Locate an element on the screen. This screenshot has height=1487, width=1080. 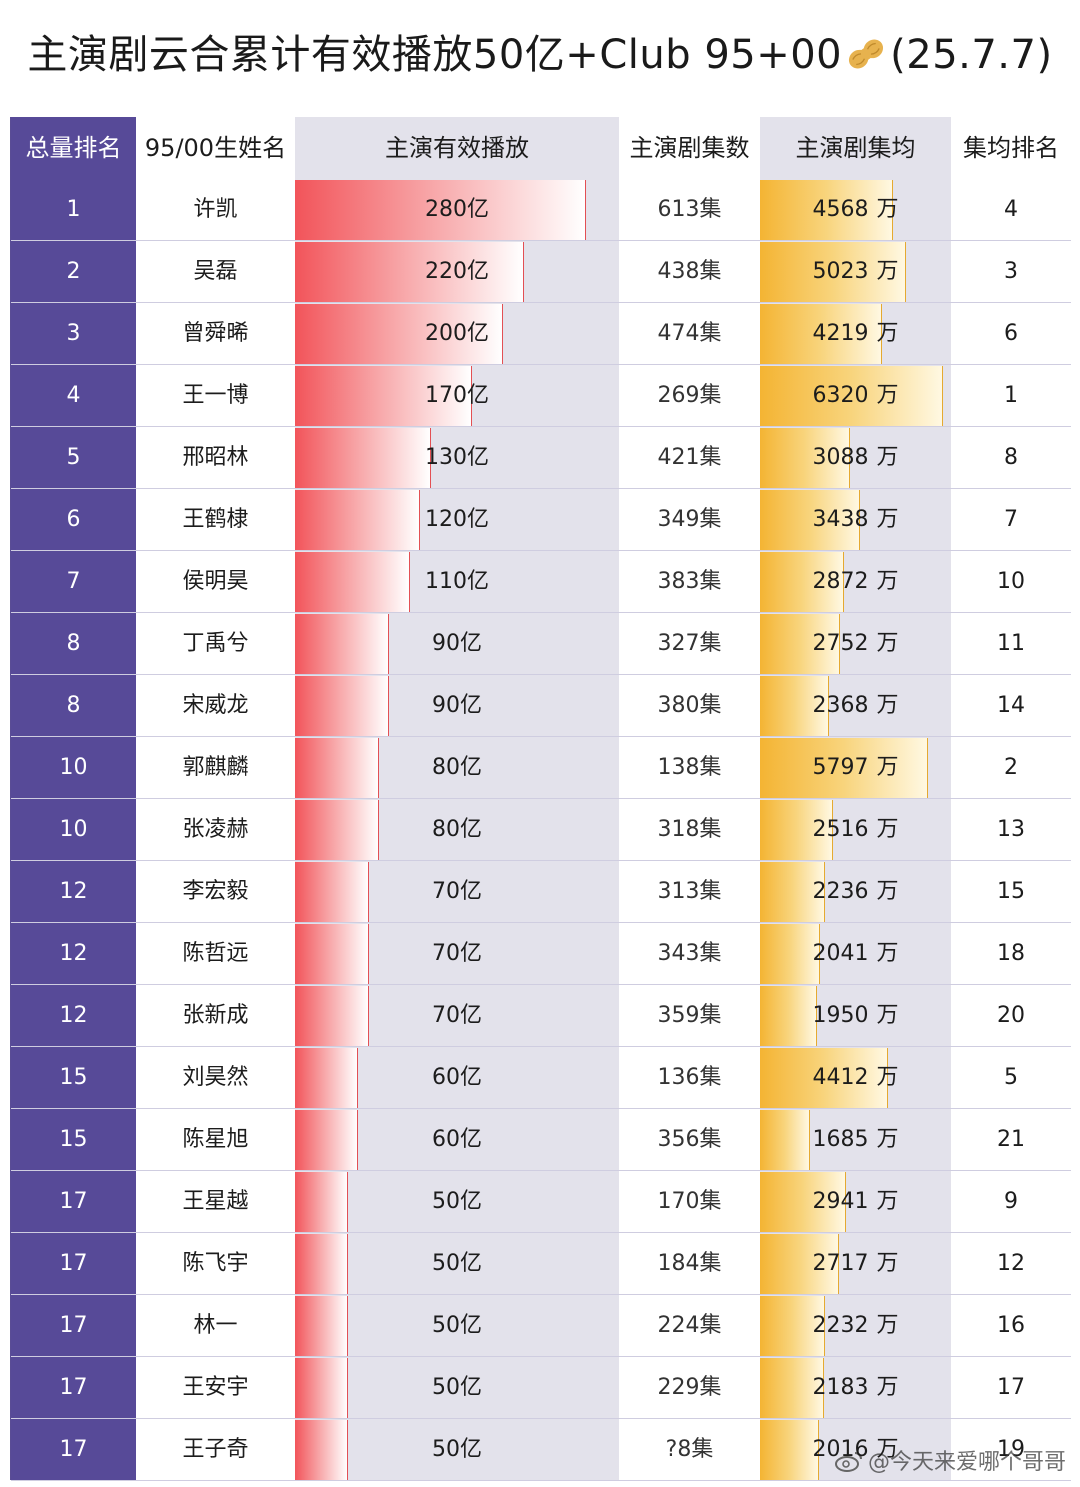
avg-value-label: 4412 万 is located at coordinates (855, 1077).